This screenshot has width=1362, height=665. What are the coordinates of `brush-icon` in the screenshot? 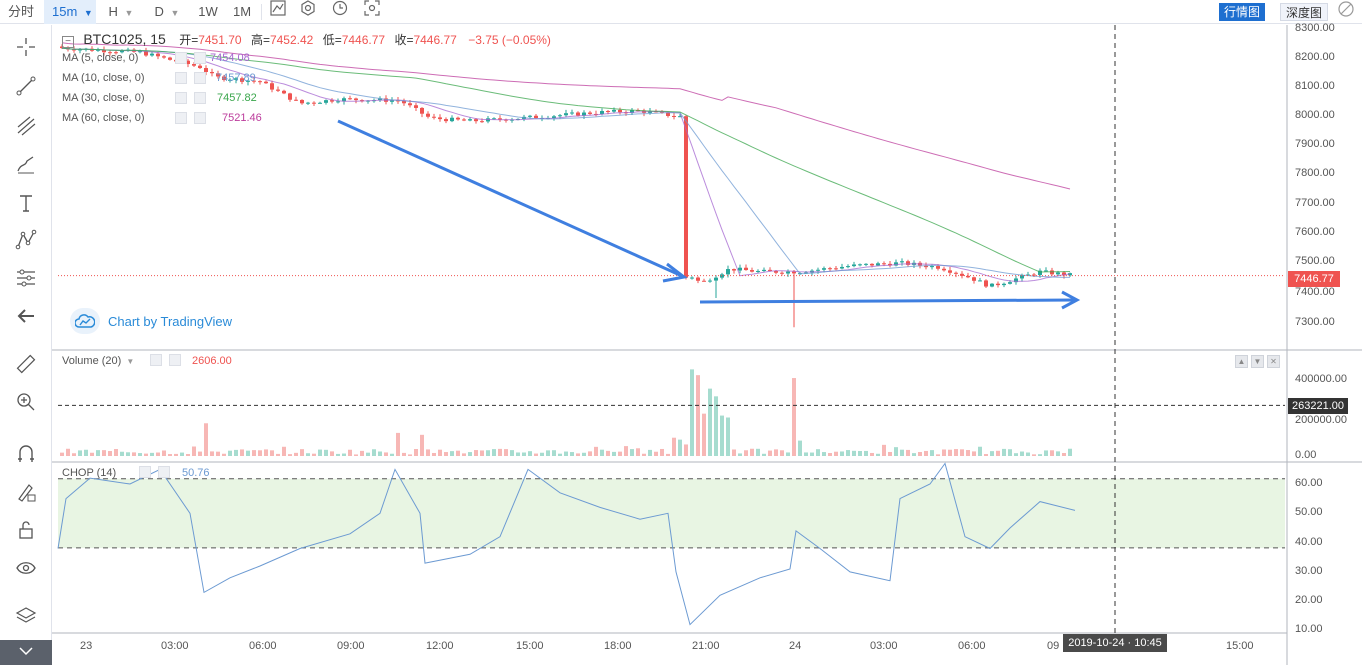 It's located at (26, 164).